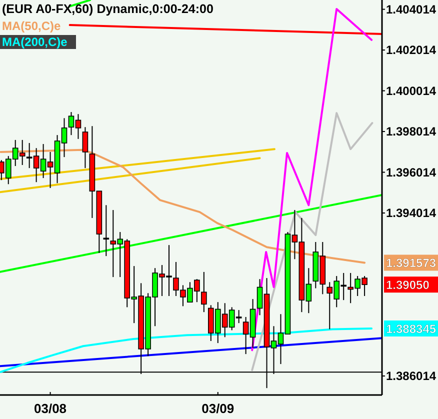 Image resolution: width=438 pixels, height=419 pixels. I want to click on y-tick-label: 1.396014, so click(411, 172).